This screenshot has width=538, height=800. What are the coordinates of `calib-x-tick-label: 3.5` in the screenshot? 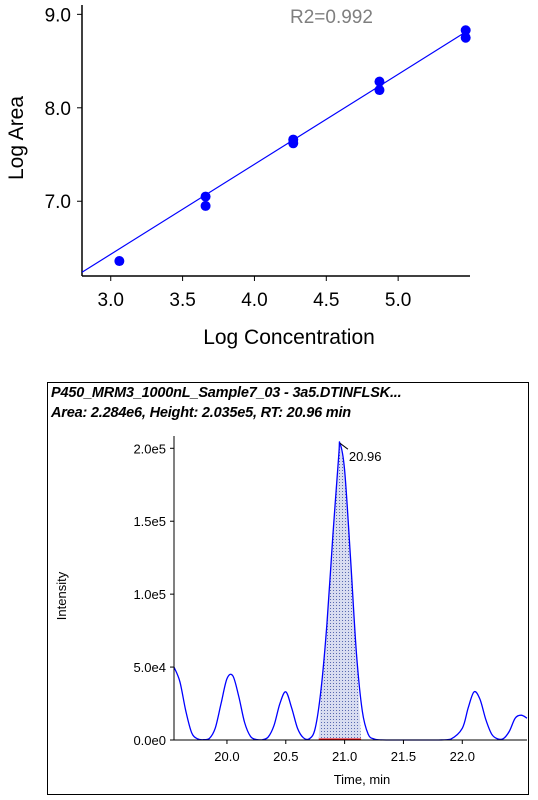 It's located at (182, 300).